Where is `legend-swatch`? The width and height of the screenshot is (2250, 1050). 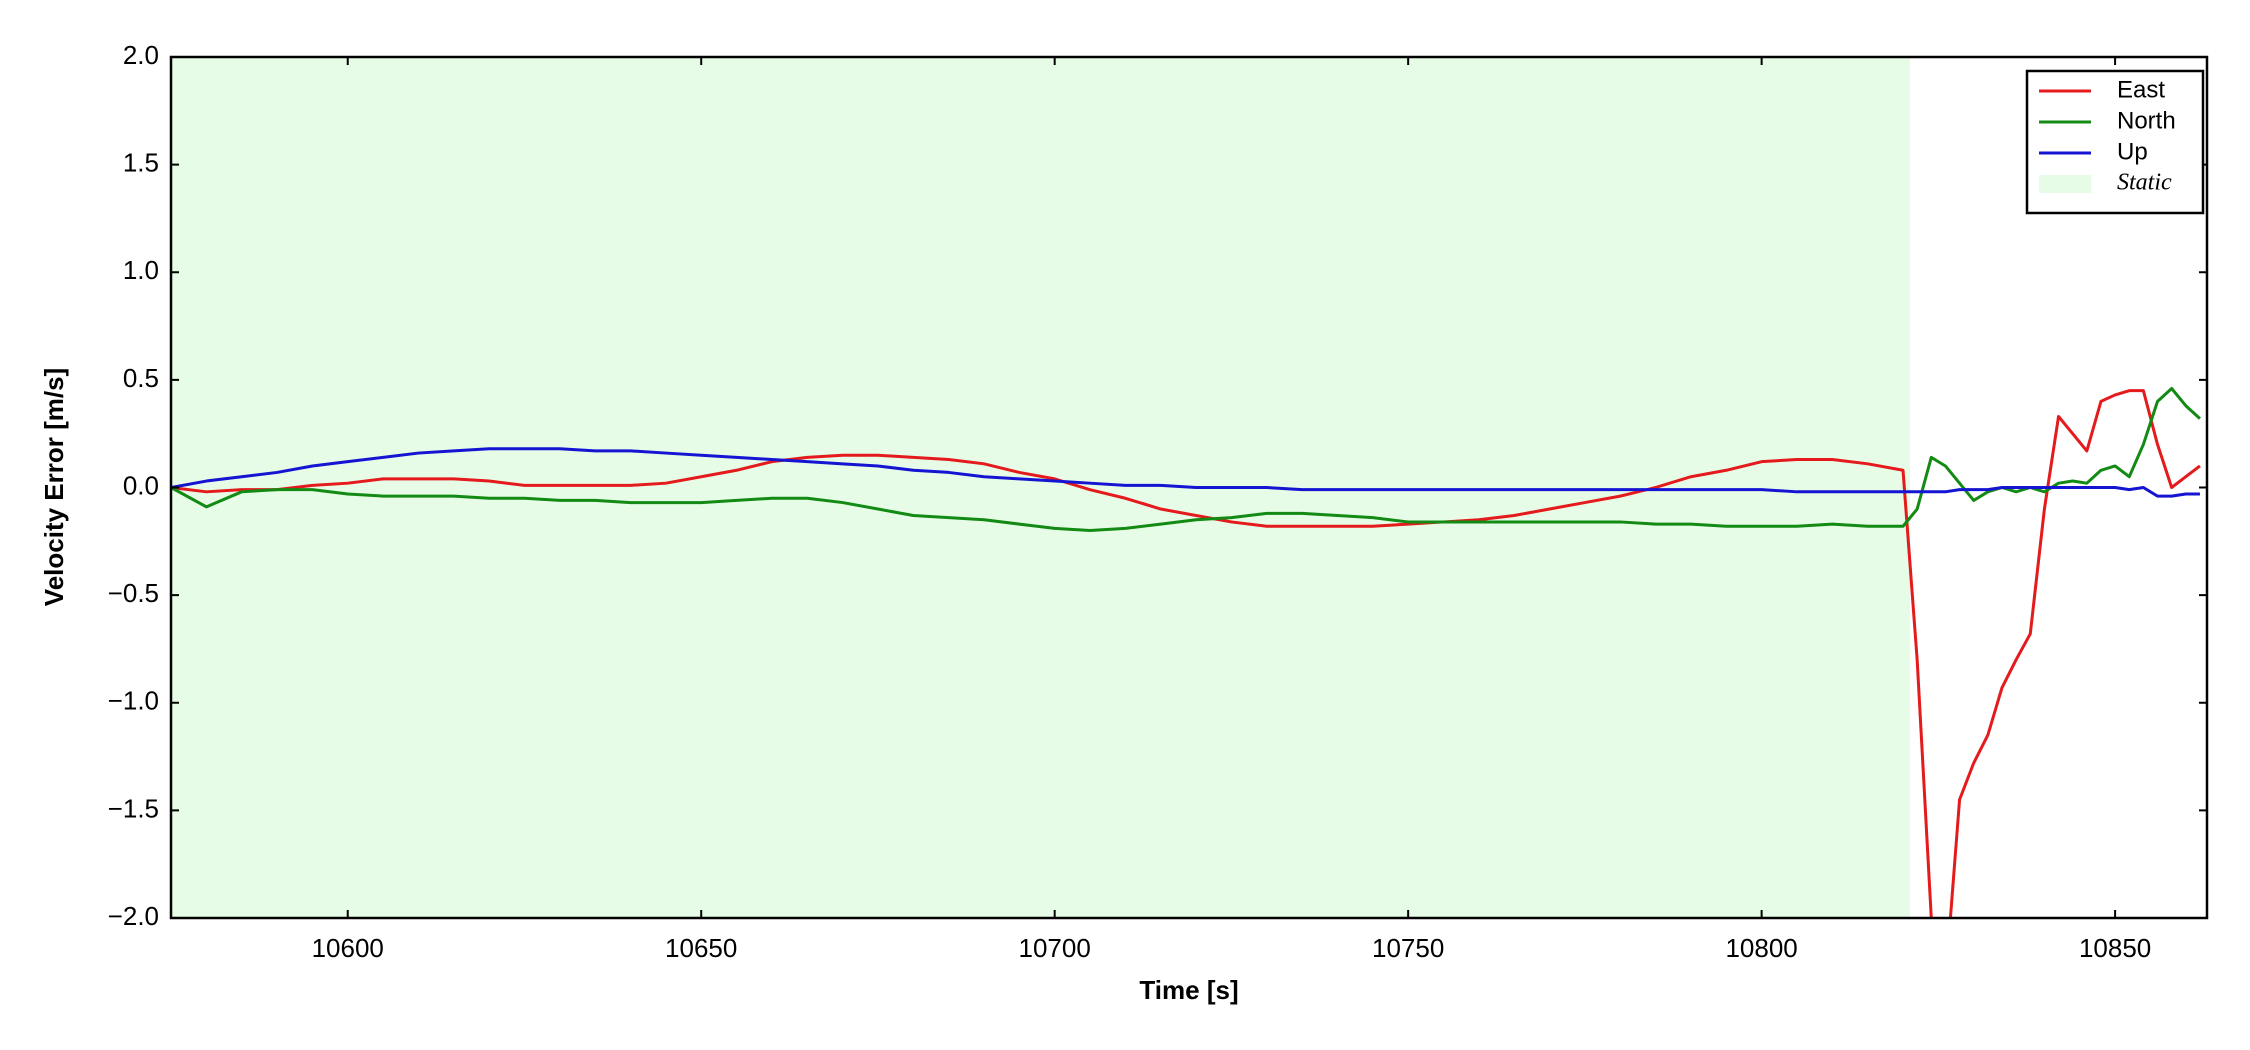
legend-swatch is located at coordinates (2065, 184).